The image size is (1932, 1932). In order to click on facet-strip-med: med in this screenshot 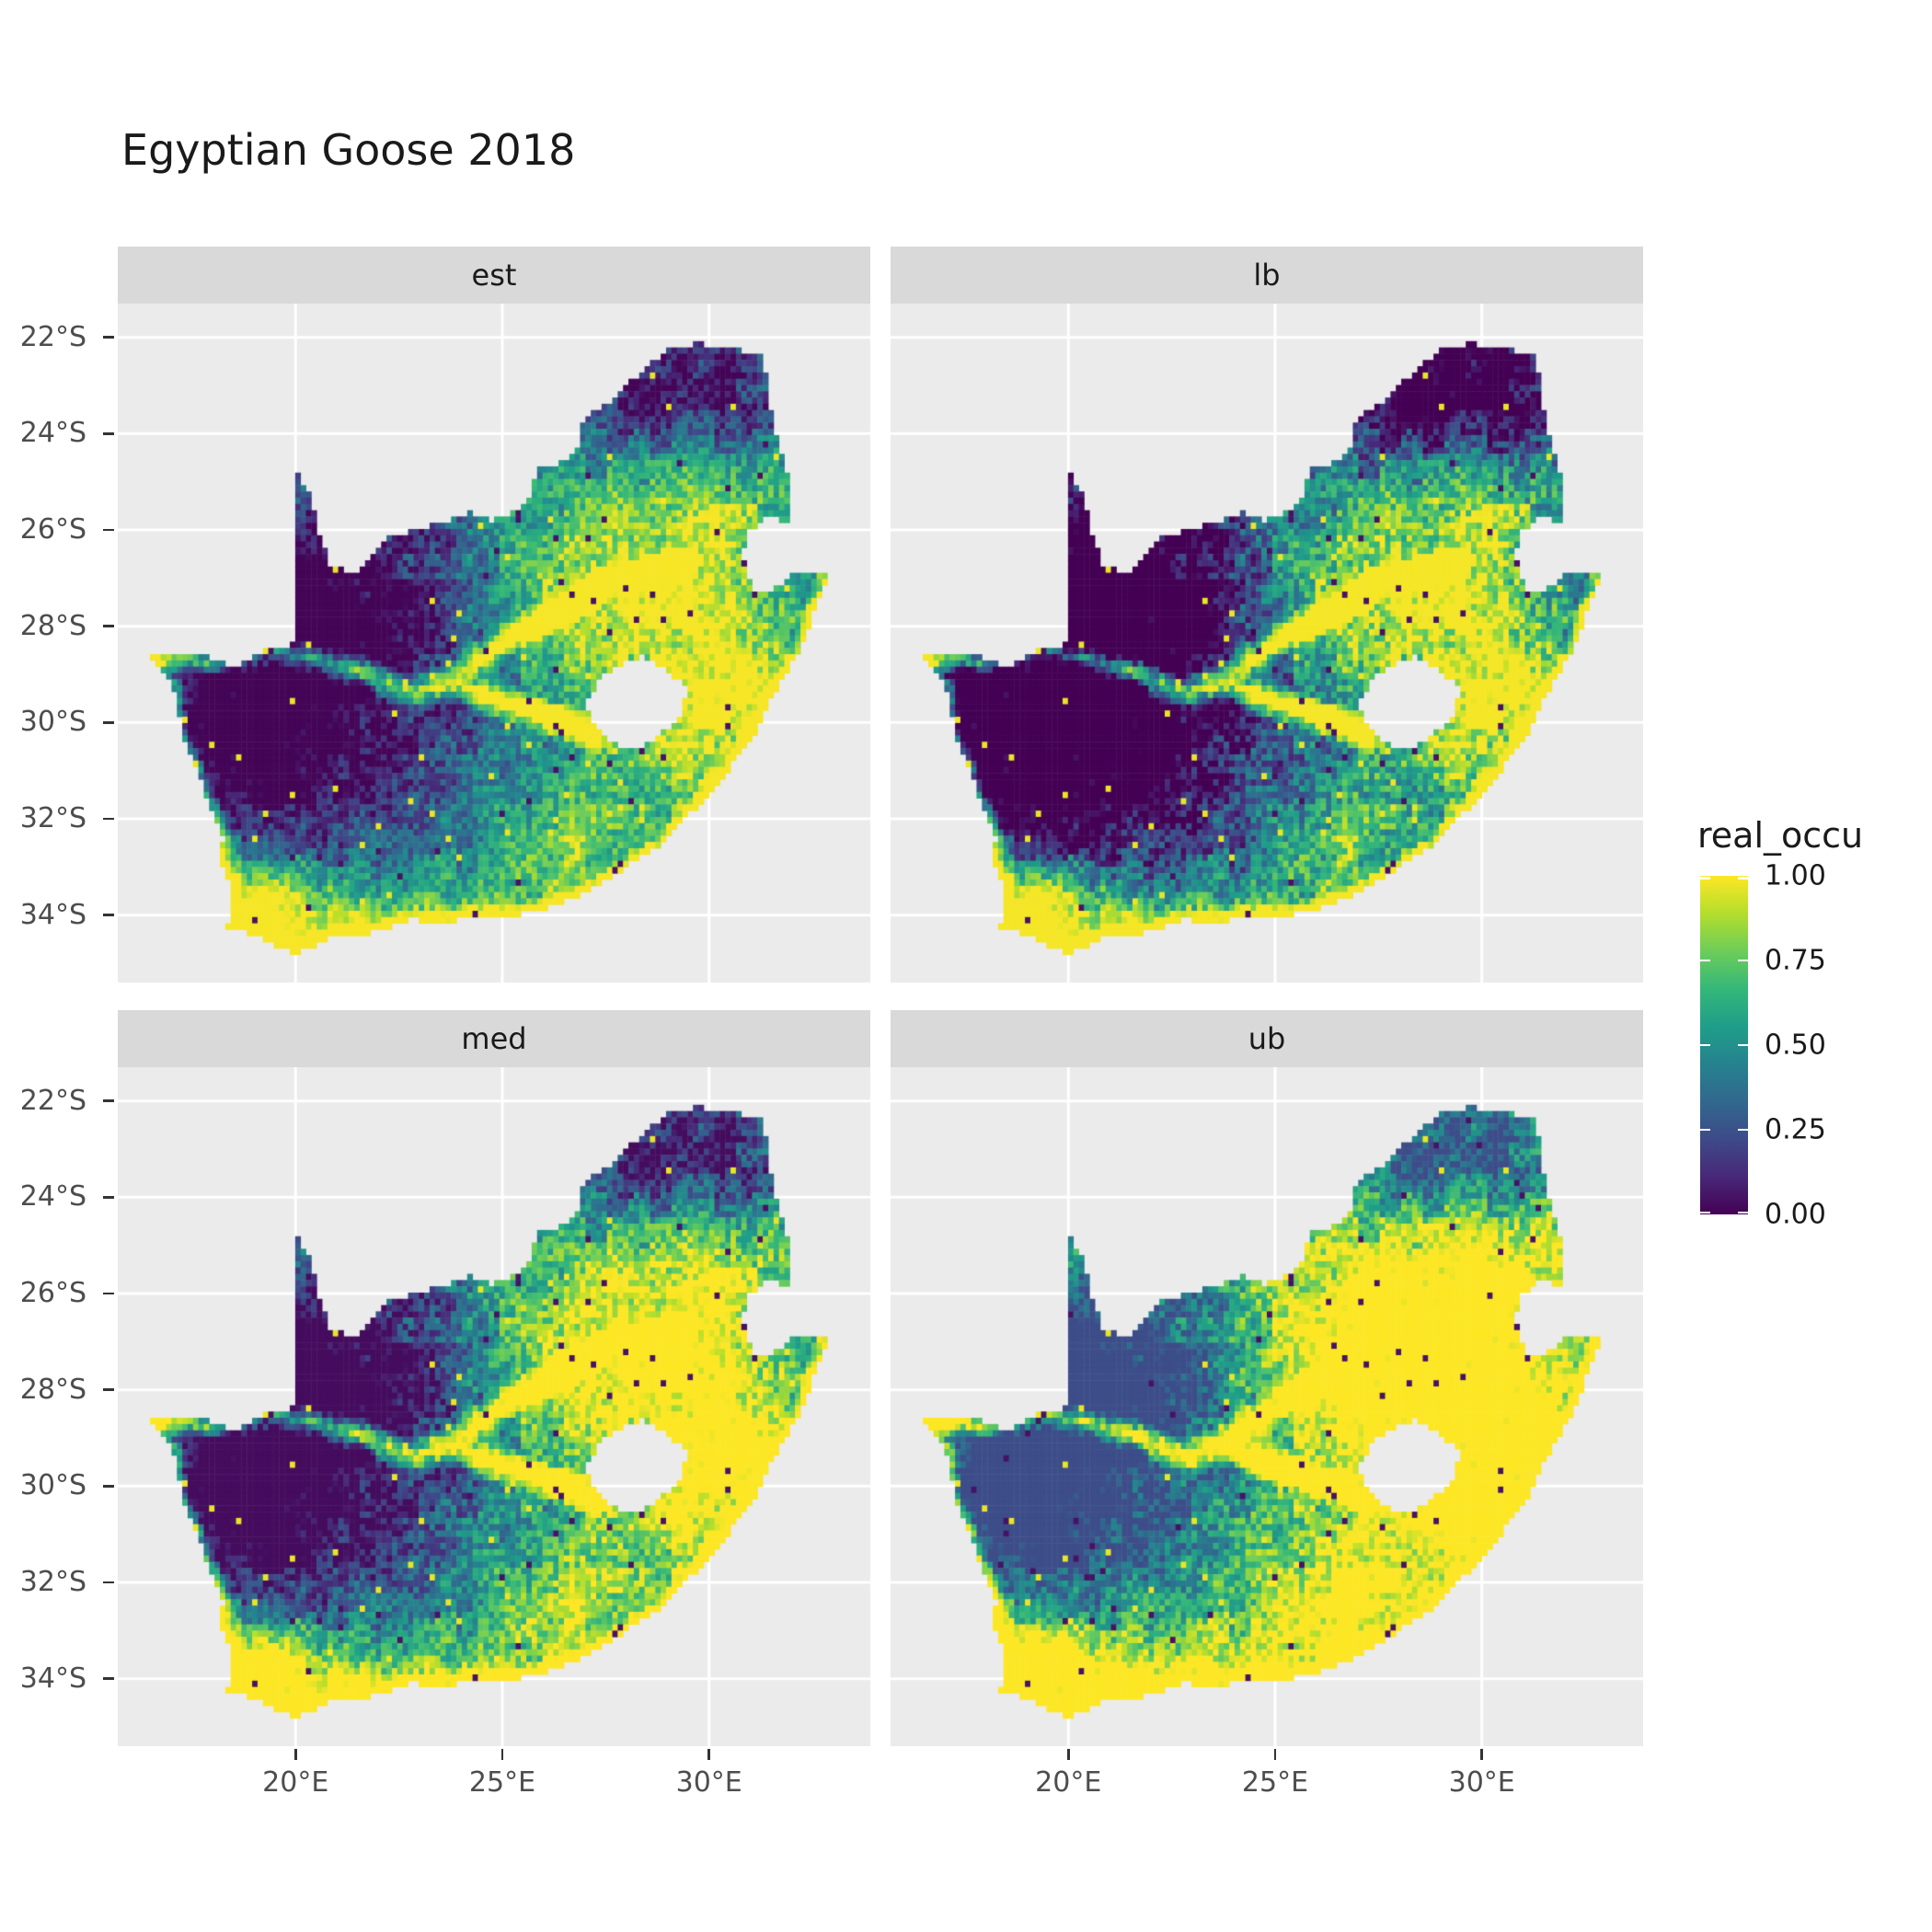, I will do `click(494, 1038)`.